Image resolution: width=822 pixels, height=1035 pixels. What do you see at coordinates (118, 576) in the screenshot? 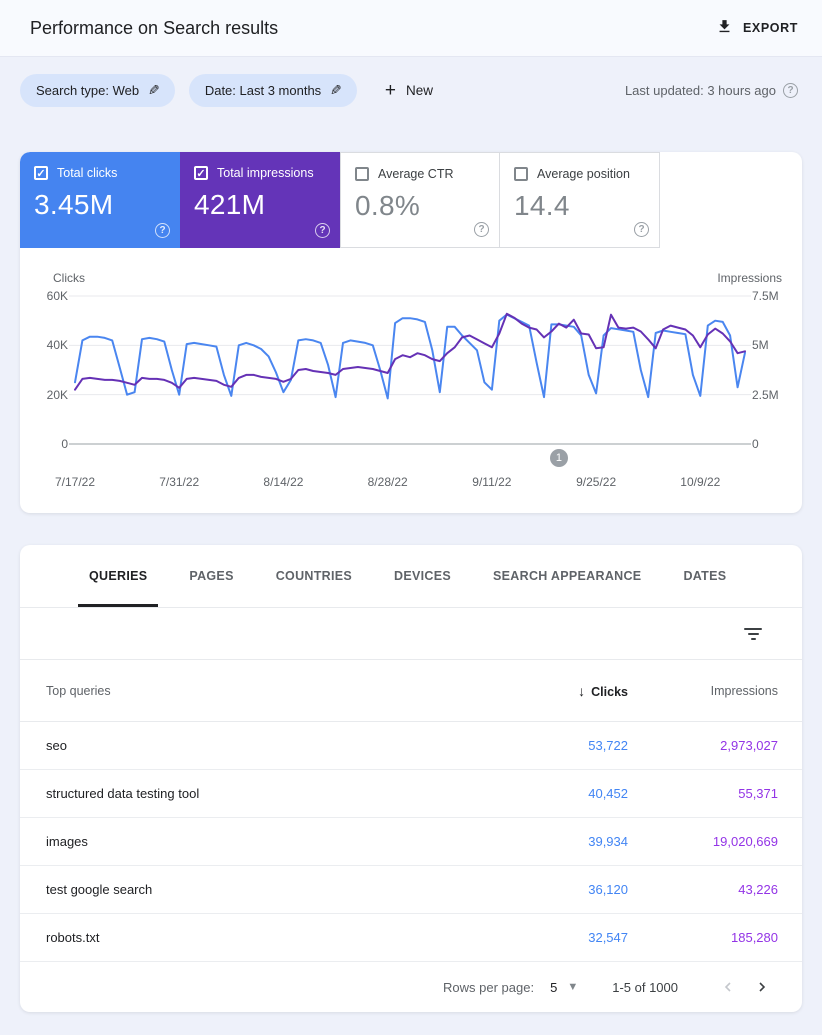
I see `tab-queries: QUERIES` at bounding box center [118, 576].